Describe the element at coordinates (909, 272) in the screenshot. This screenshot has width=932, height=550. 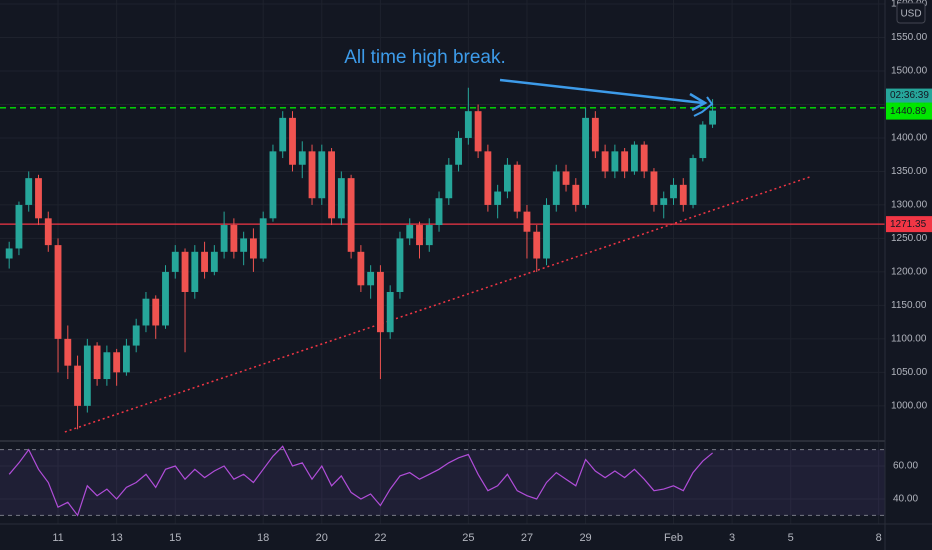
I see `y-tick-label: 1200.00` at that location.